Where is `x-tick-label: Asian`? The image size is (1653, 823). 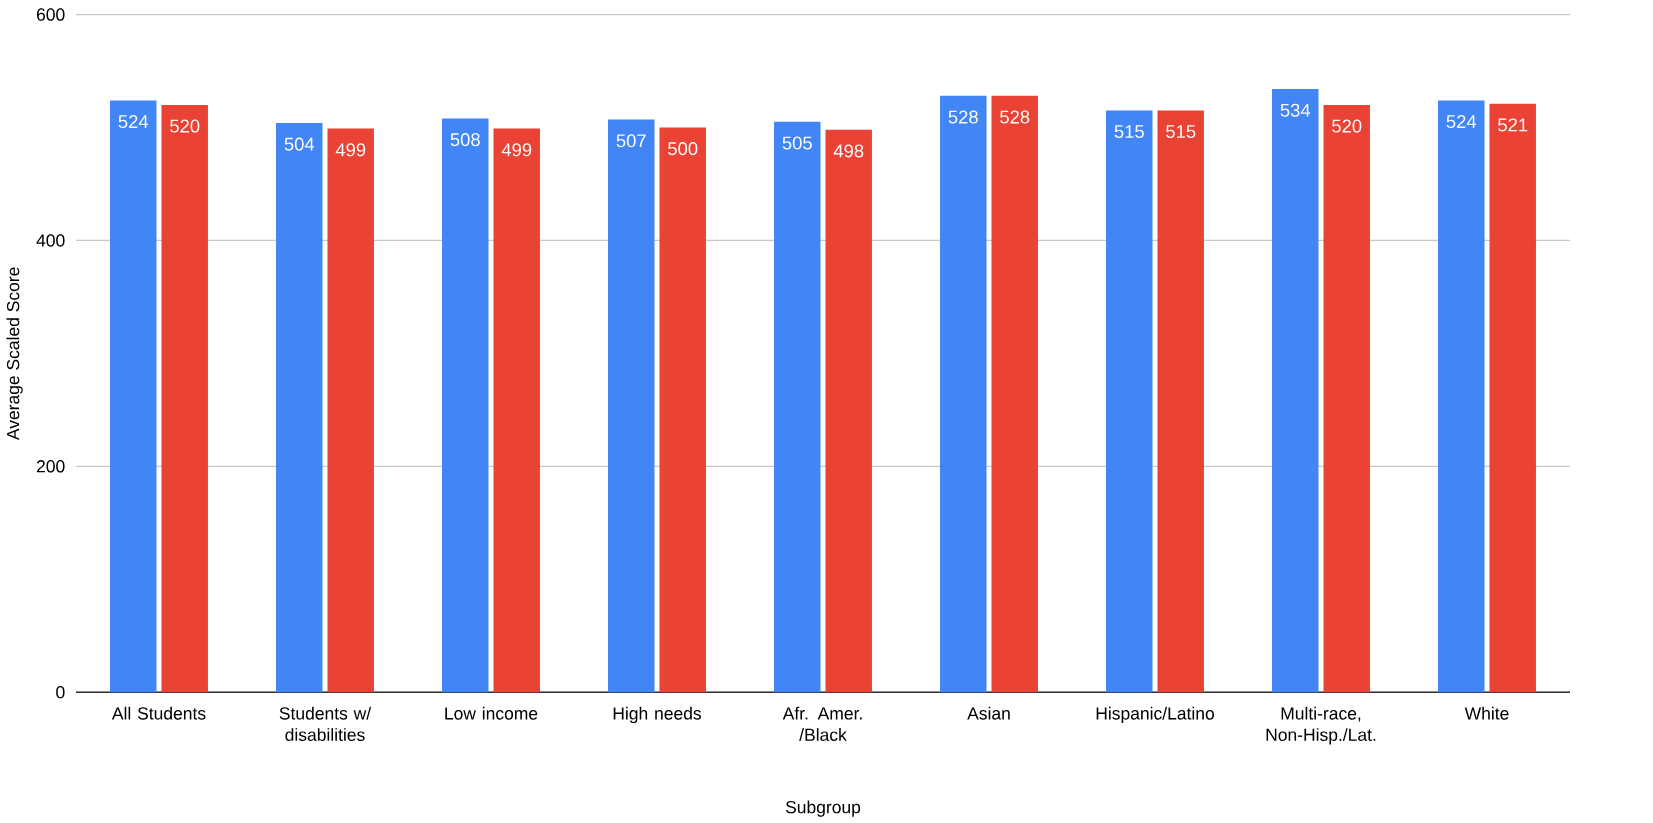 x-tick-label: Asian is located at coordinates (988, 713).